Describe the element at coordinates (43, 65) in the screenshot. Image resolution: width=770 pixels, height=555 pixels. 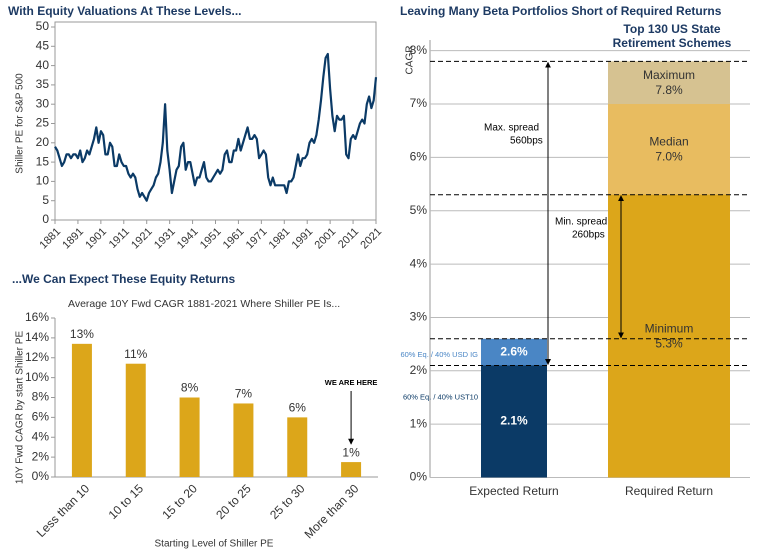
I see `y-tick-label: 40` at that location.